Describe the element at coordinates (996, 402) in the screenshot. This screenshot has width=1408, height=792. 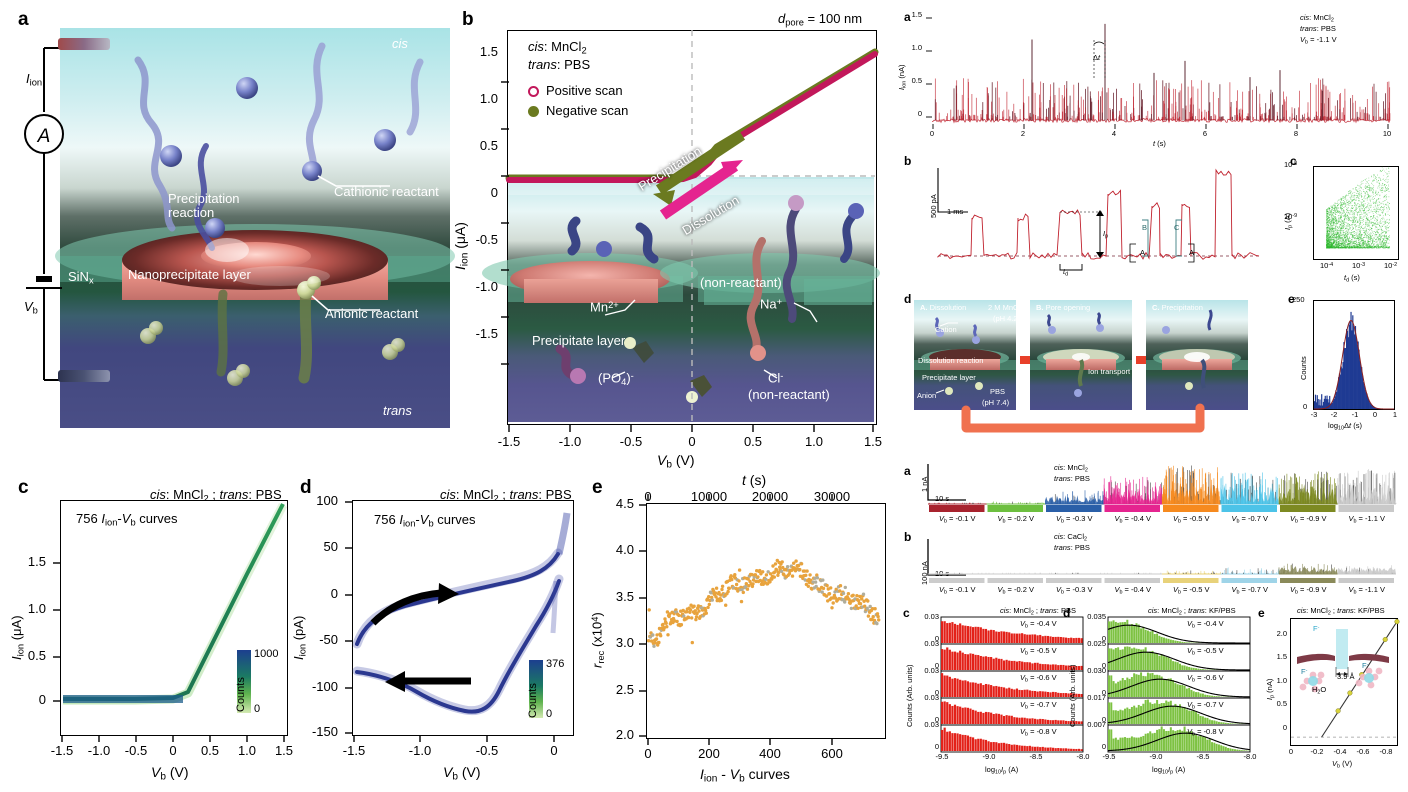
I see `right-top-d-bottom-ph: (pH 7.4)` at that location.